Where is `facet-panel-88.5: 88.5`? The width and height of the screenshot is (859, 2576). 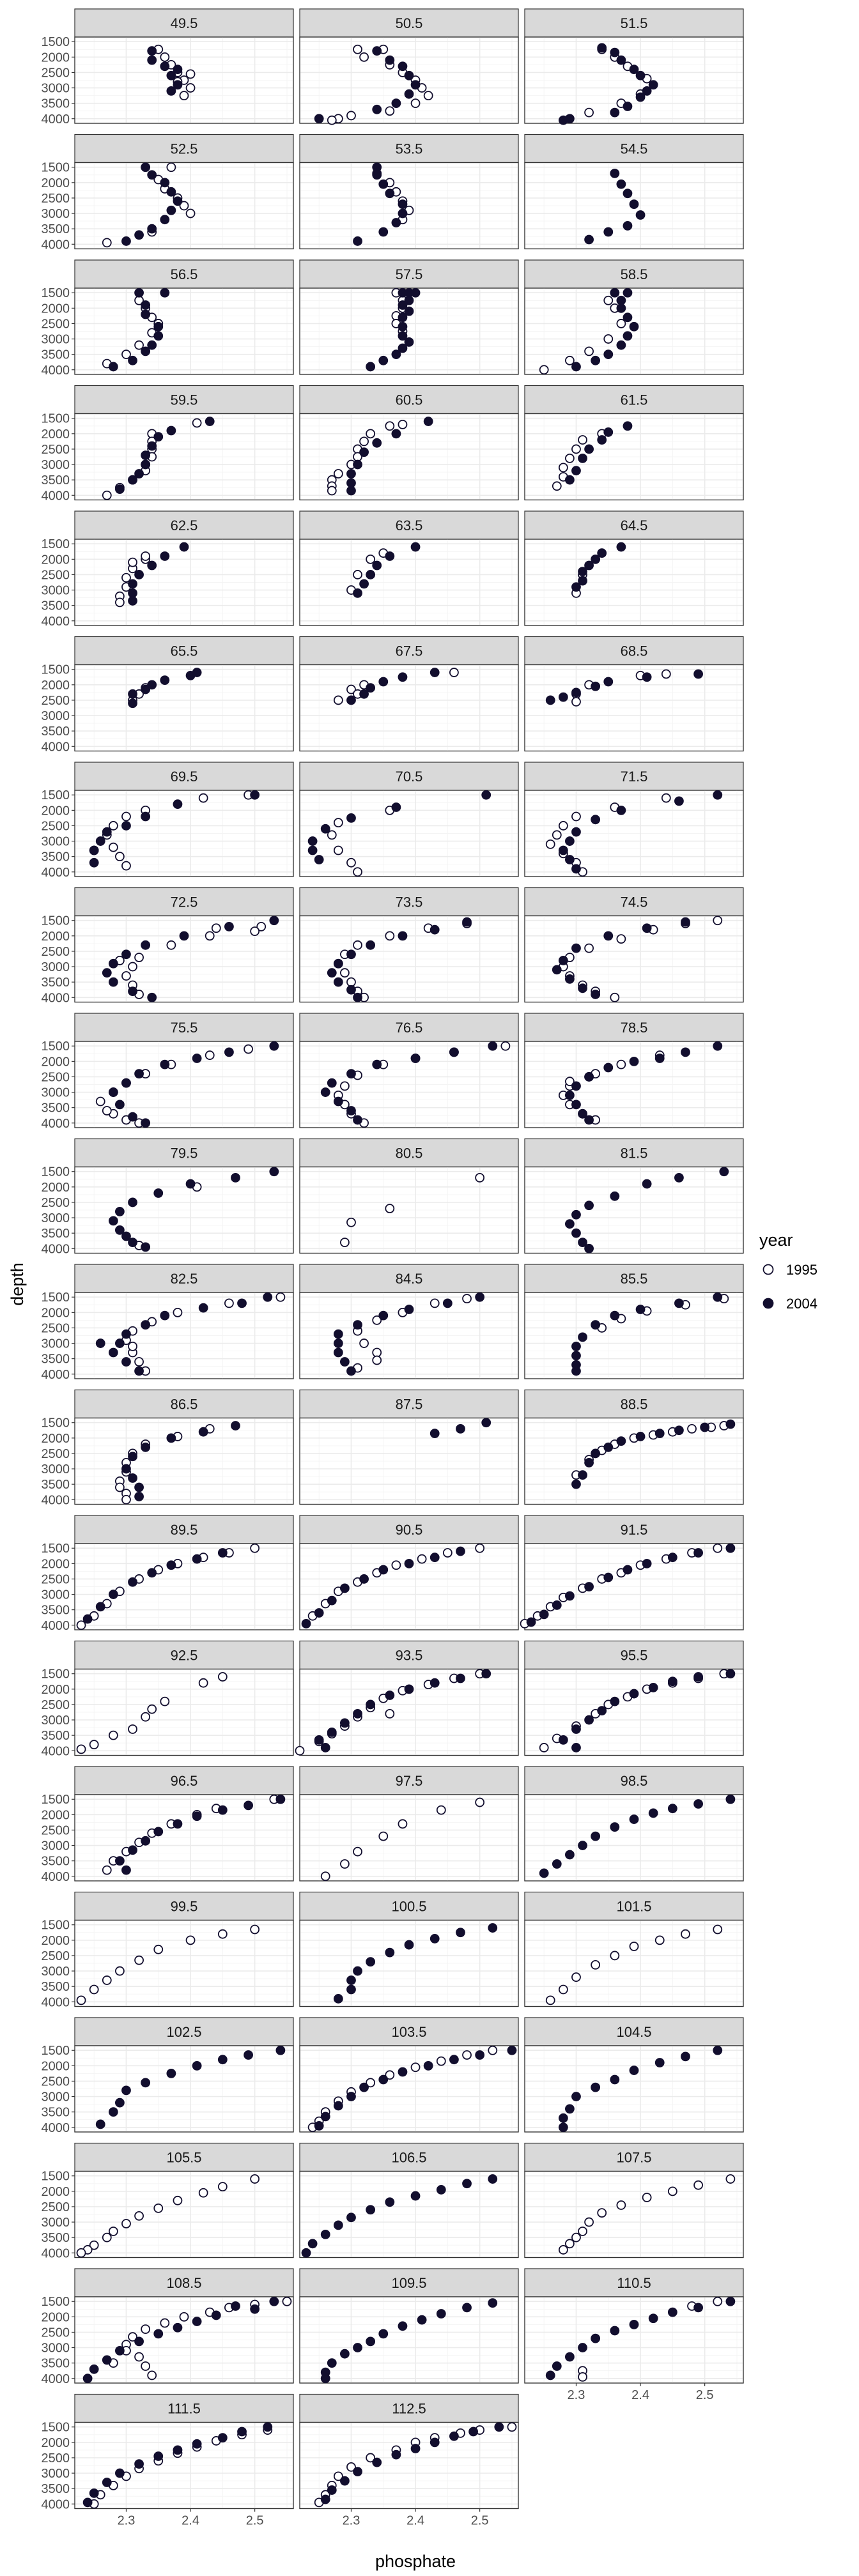 facet-panel-88.5: 88.5 is located at coordinates (634, 1447).